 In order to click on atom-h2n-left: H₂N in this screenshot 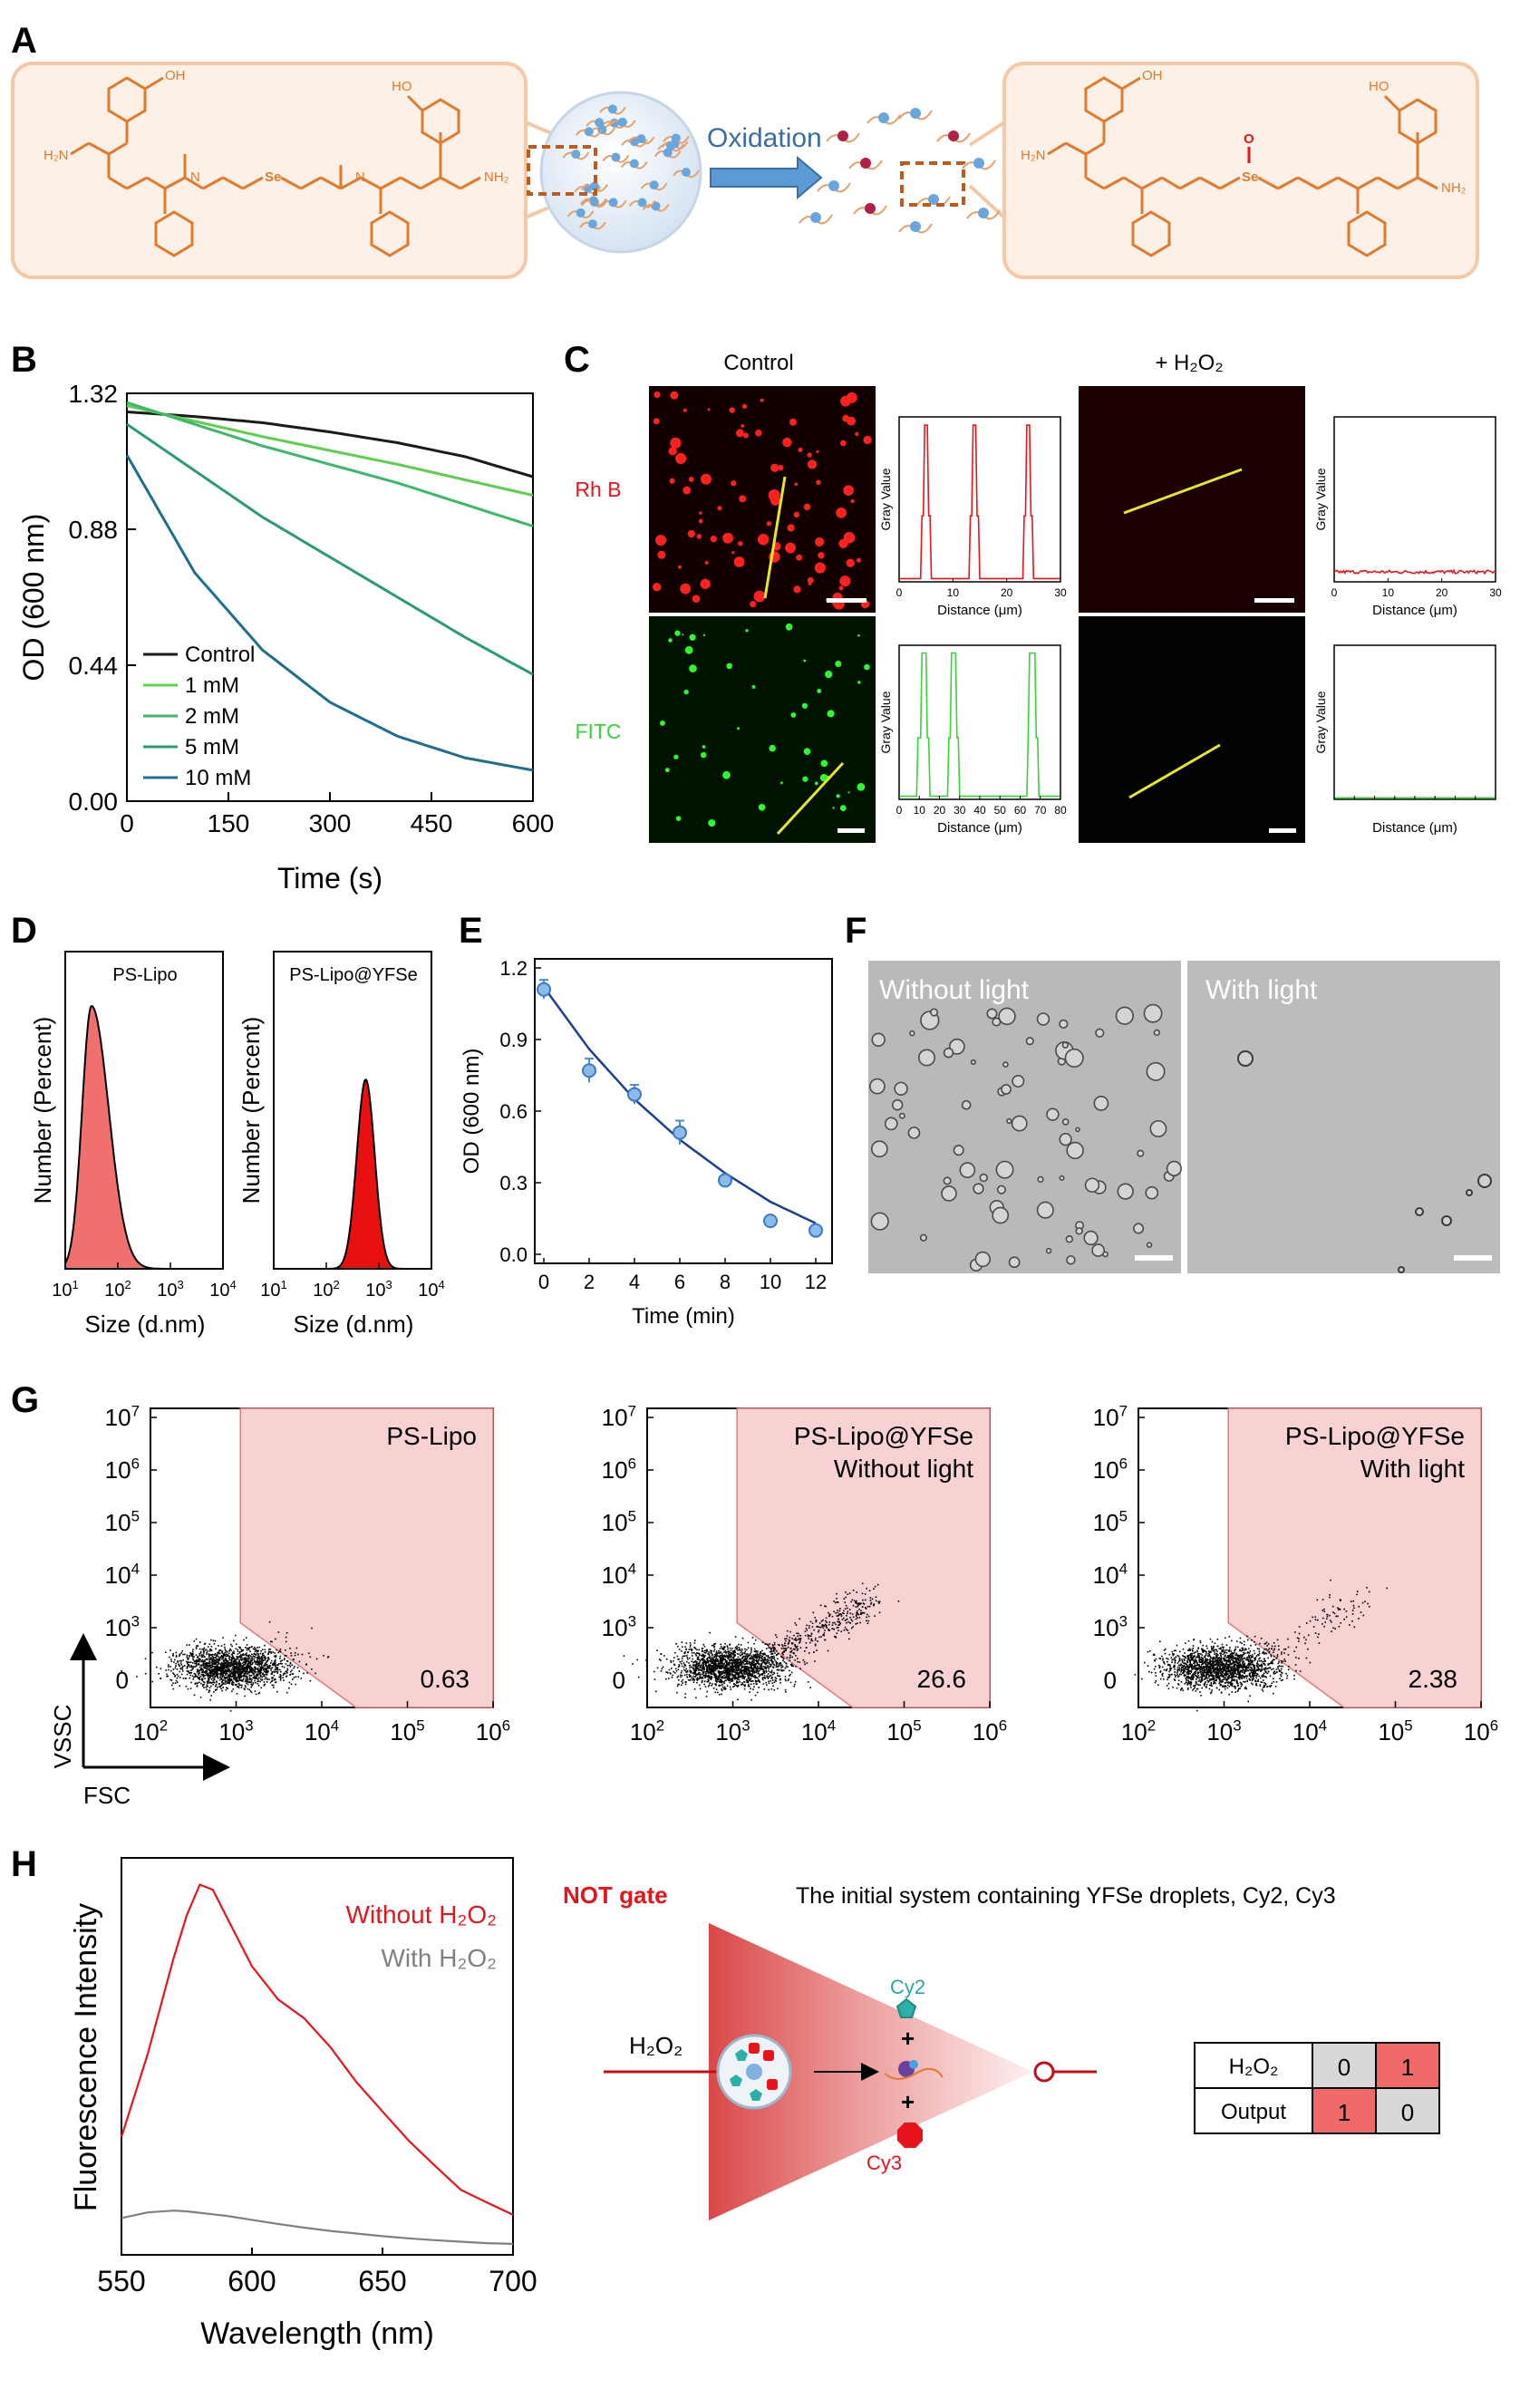, I will do `click(56, 155)`.